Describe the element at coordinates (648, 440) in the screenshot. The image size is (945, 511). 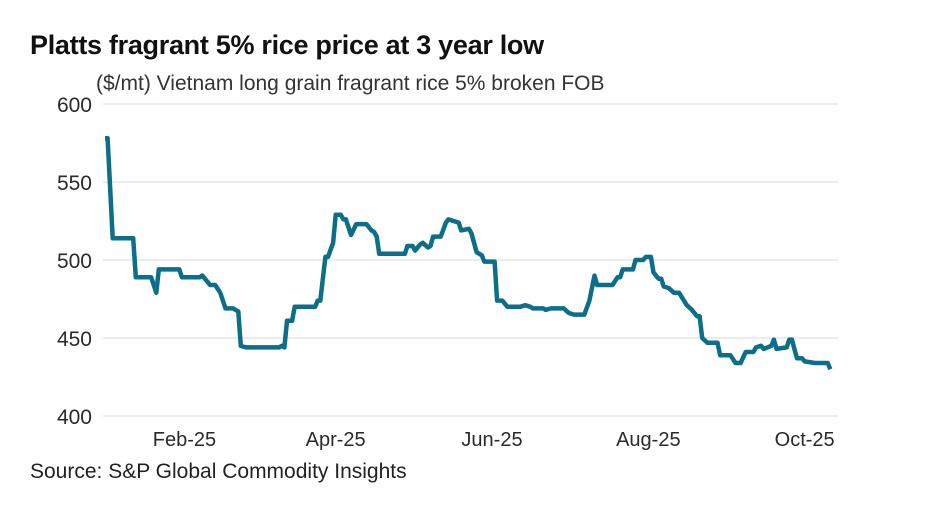
I see `x-tick-label: Aug-25` at that location.